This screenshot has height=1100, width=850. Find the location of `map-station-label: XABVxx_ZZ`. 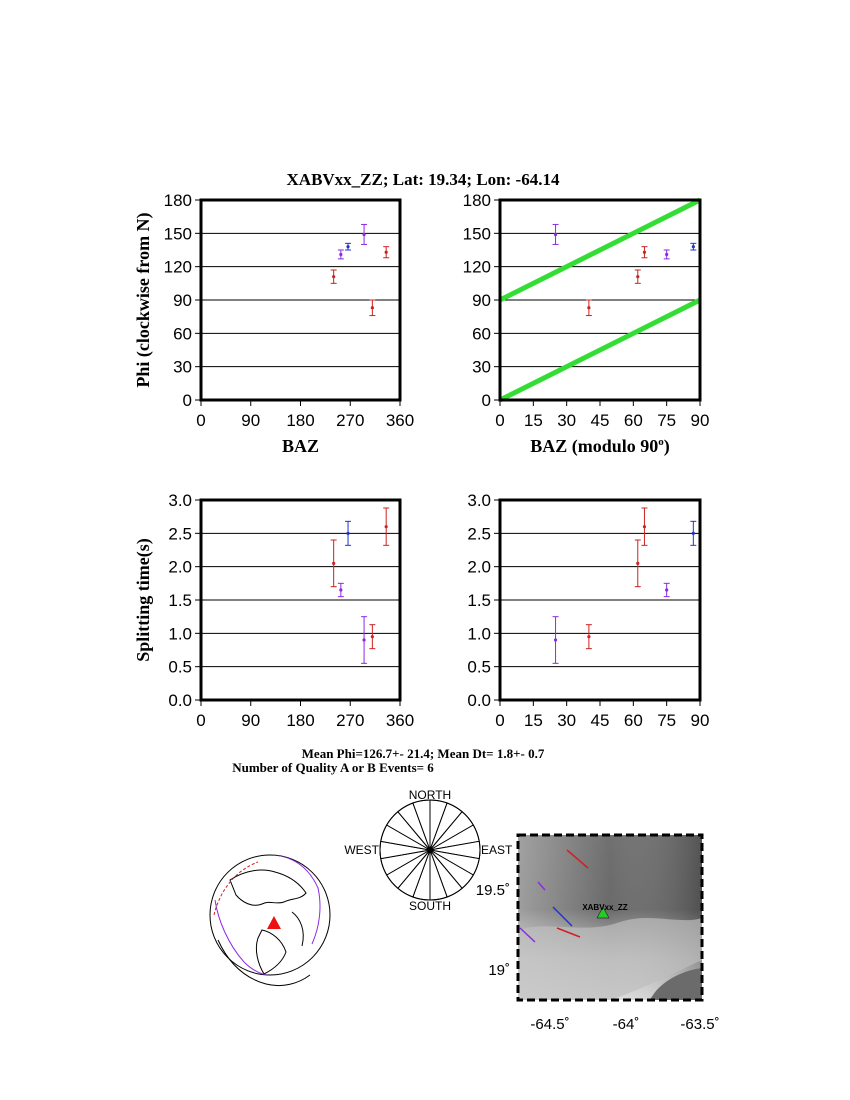

map-station-label: XABVxx_ZZ is located at coordinates (604, 907).